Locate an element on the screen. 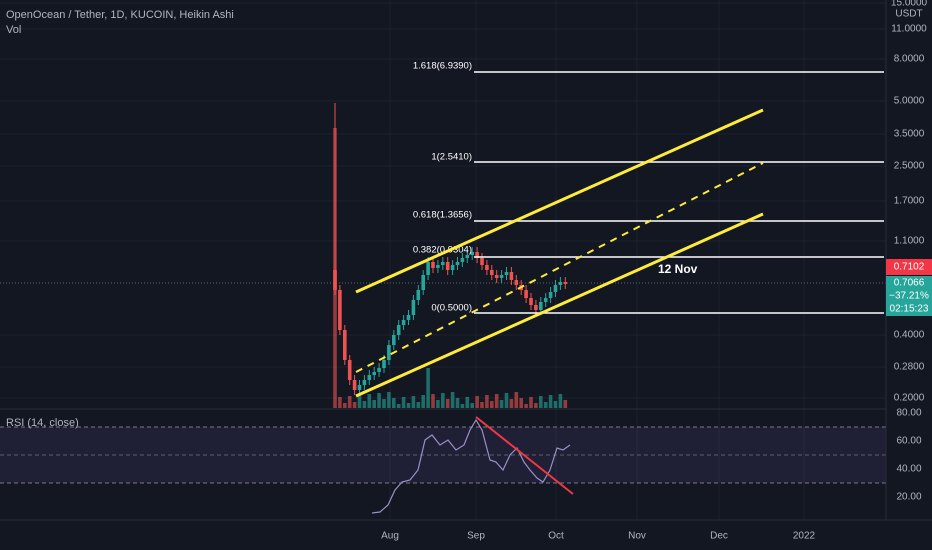  price-label: 3.5000 is located at coordinates (909, 134).